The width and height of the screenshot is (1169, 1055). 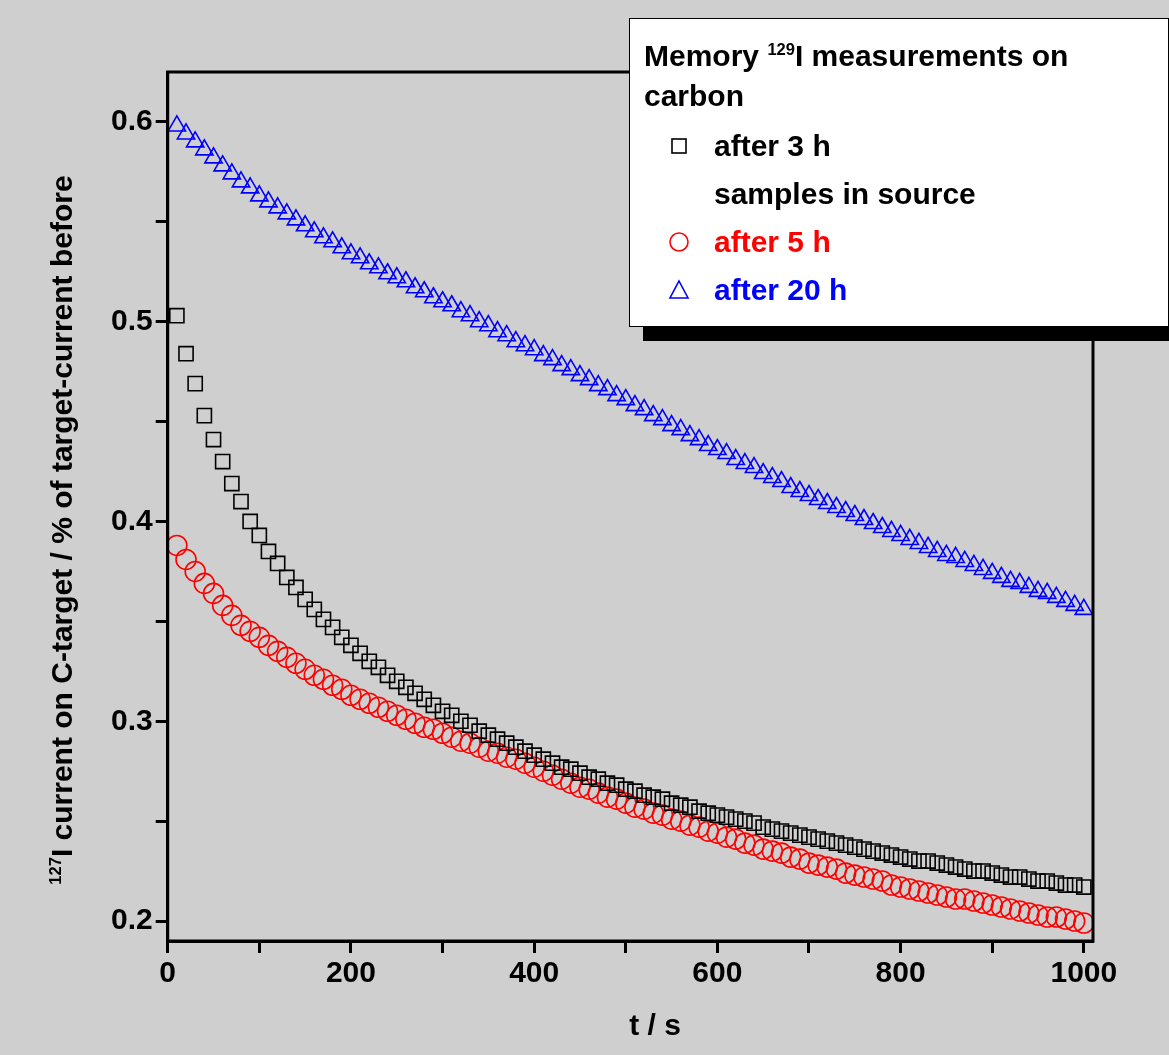 What do you see at coordinates (131, 319) in the screenshot?
I see `y-tick-label: 0.5` at bounding box center [131, 319].